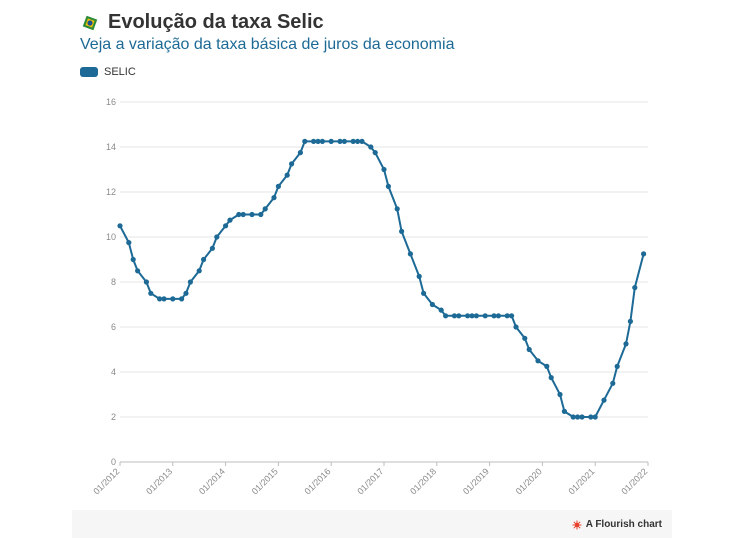 This screenshot has width=745, height=538. I want to click on flourish-credit-link: A Flourish chart, so click(617, 524).